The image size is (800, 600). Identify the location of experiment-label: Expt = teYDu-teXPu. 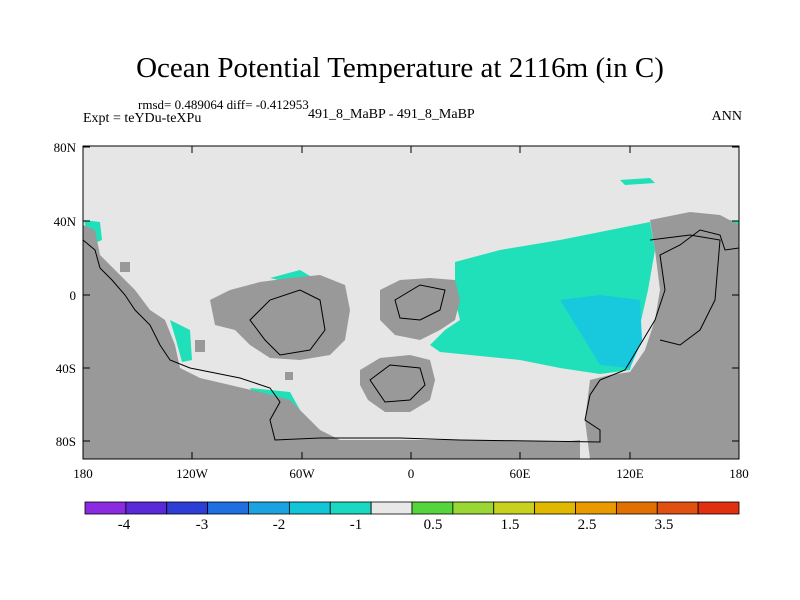
(142, 118).